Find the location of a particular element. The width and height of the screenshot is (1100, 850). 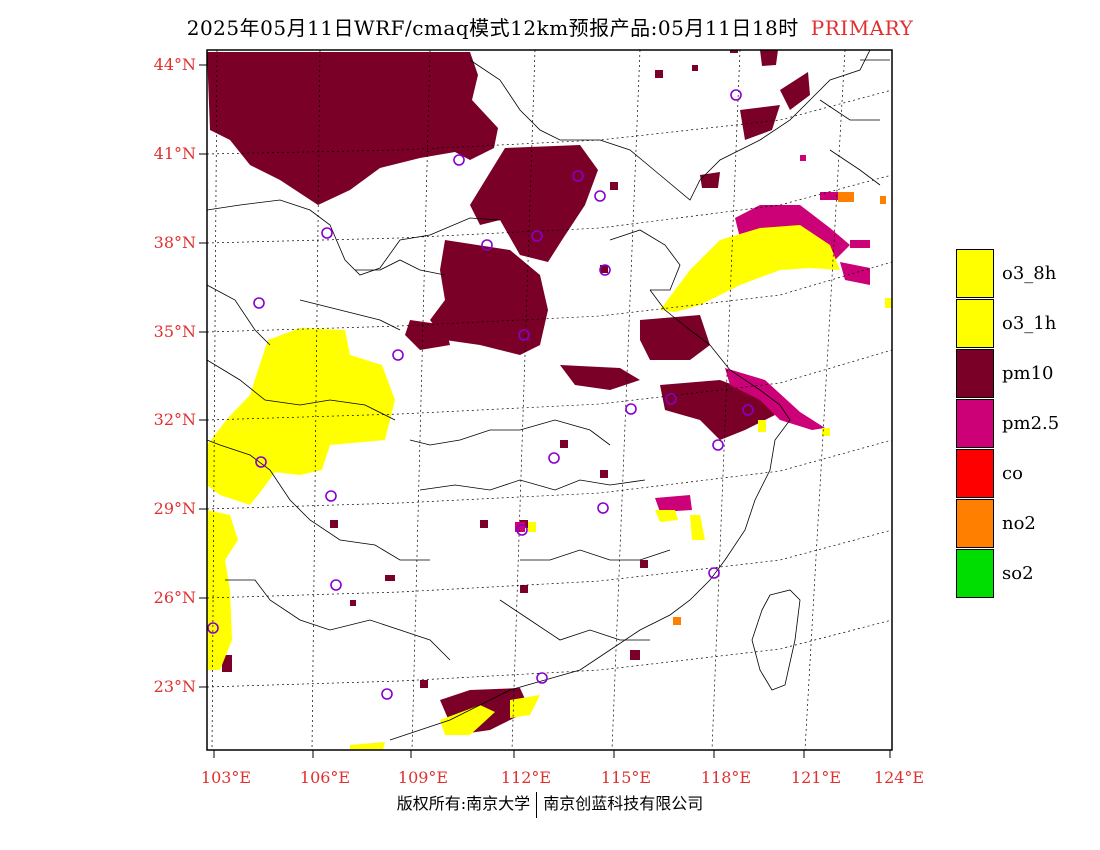

lat-label-29n: 29°N is located at coordinates (174, 508).